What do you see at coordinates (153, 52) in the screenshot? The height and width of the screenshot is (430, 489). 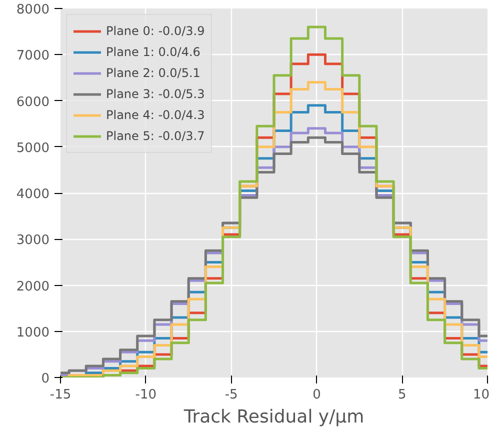 I see `legend-label: Plane 1: 0.0/4.6` at bounding box center [153, 52].